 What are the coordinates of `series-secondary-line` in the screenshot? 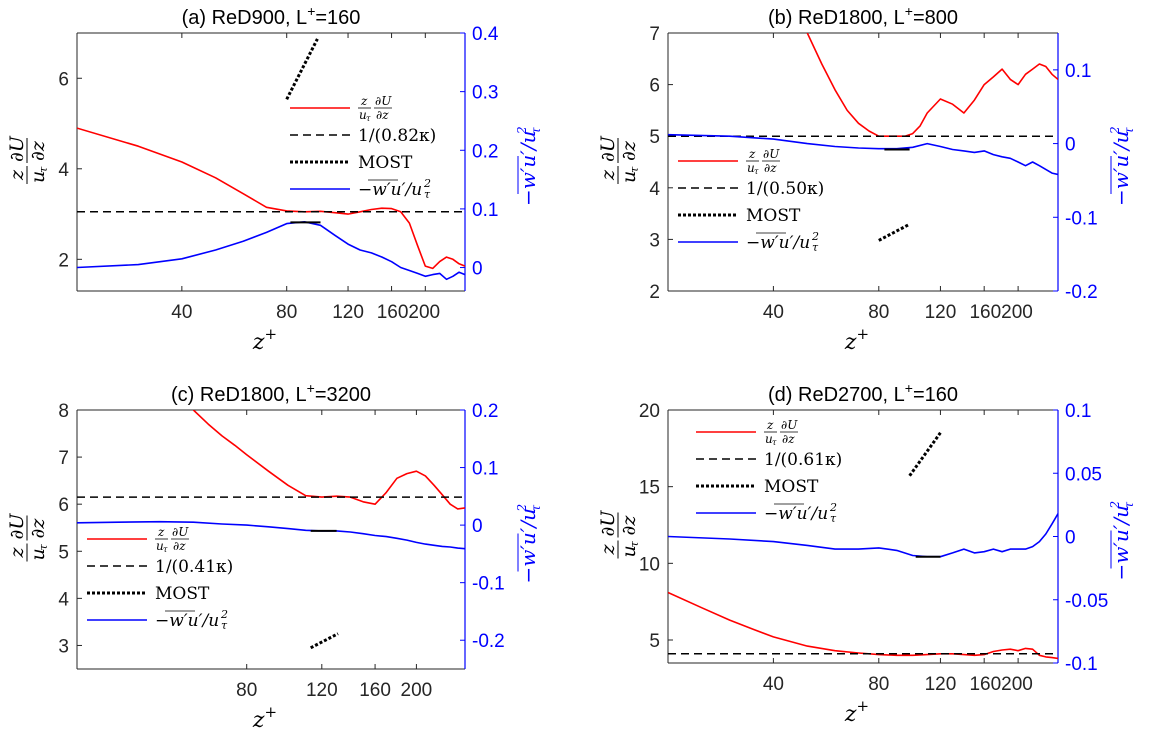 It's located at (271, 535).